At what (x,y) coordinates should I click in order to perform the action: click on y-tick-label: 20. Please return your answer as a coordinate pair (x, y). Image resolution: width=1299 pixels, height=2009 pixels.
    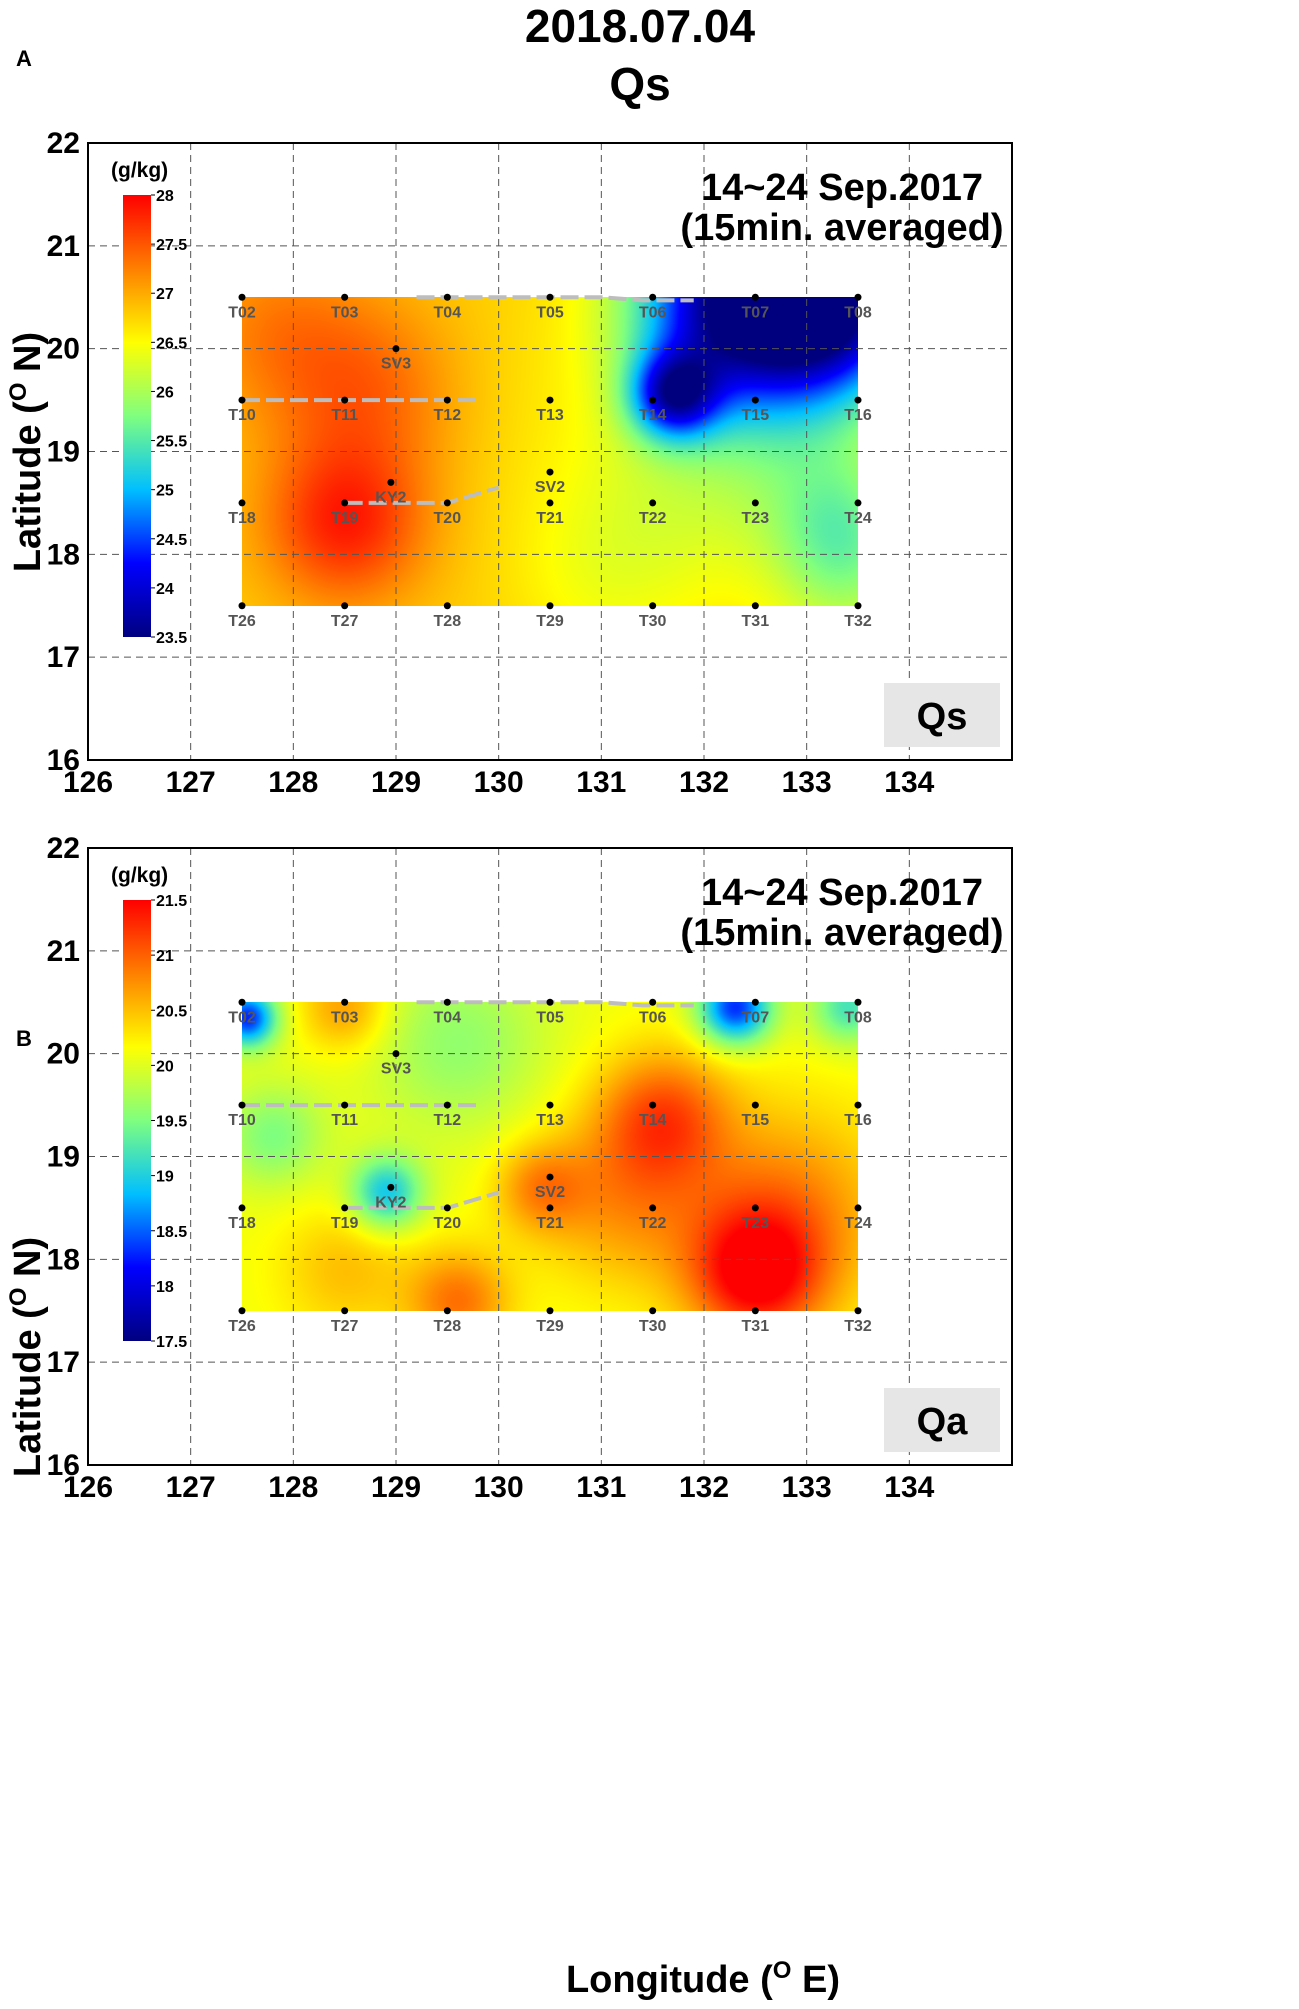
    Looking at the image, I should click on (63, 1054).